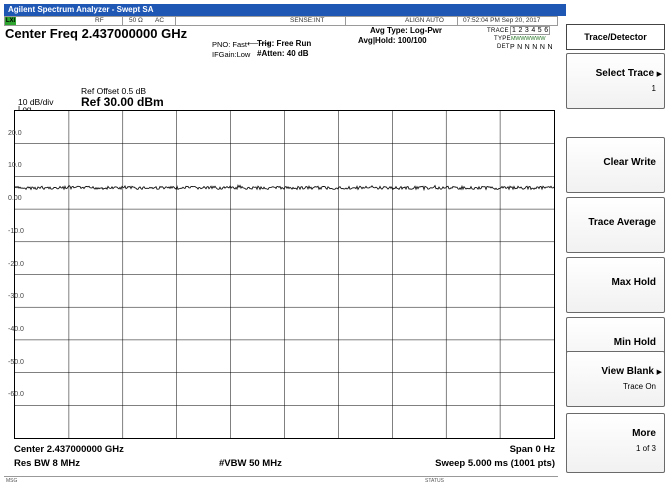  I want to click on pno-label: PNO: Fast, so click(230, 44).